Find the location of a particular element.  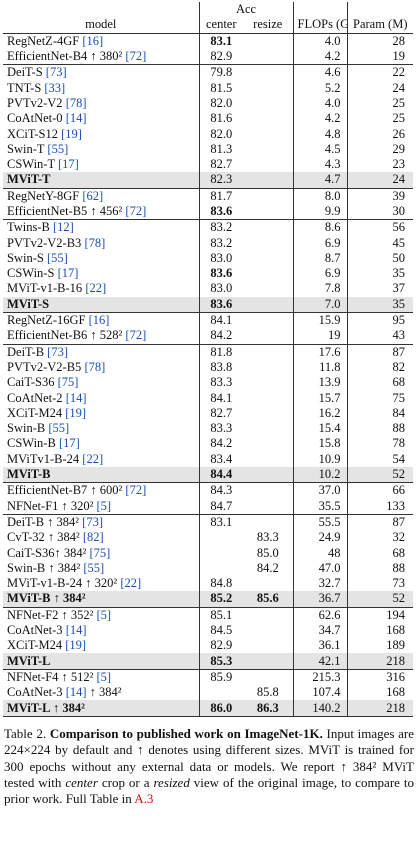

model-cell: CSWin-T [17] is located at coordinates (101, 164).